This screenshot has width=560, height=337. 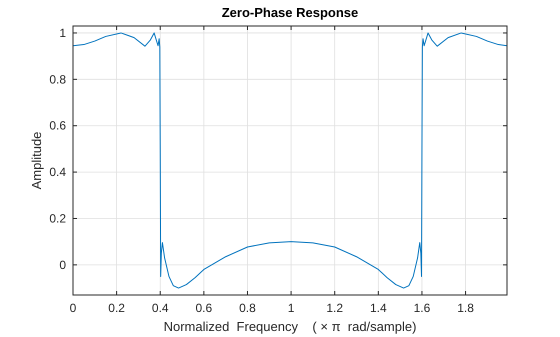 I want to click on chart-title: Zero-Phase Response, so click(x=290, y=12).